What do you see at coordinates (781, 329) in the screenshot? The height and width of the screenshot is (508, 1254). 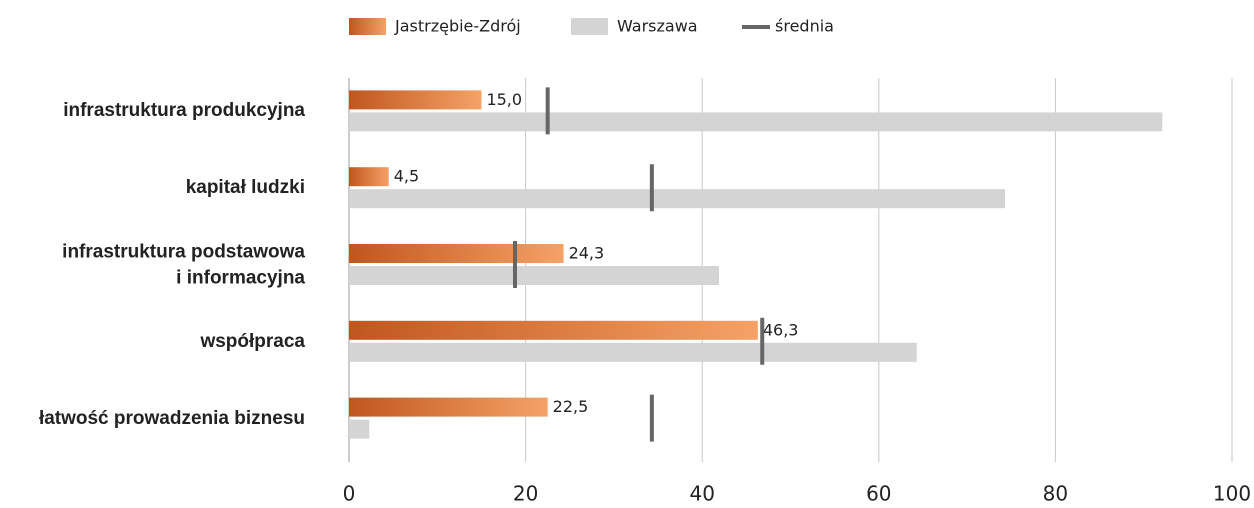 I see `value-label: 46,3` at bounding box center [781, 329].